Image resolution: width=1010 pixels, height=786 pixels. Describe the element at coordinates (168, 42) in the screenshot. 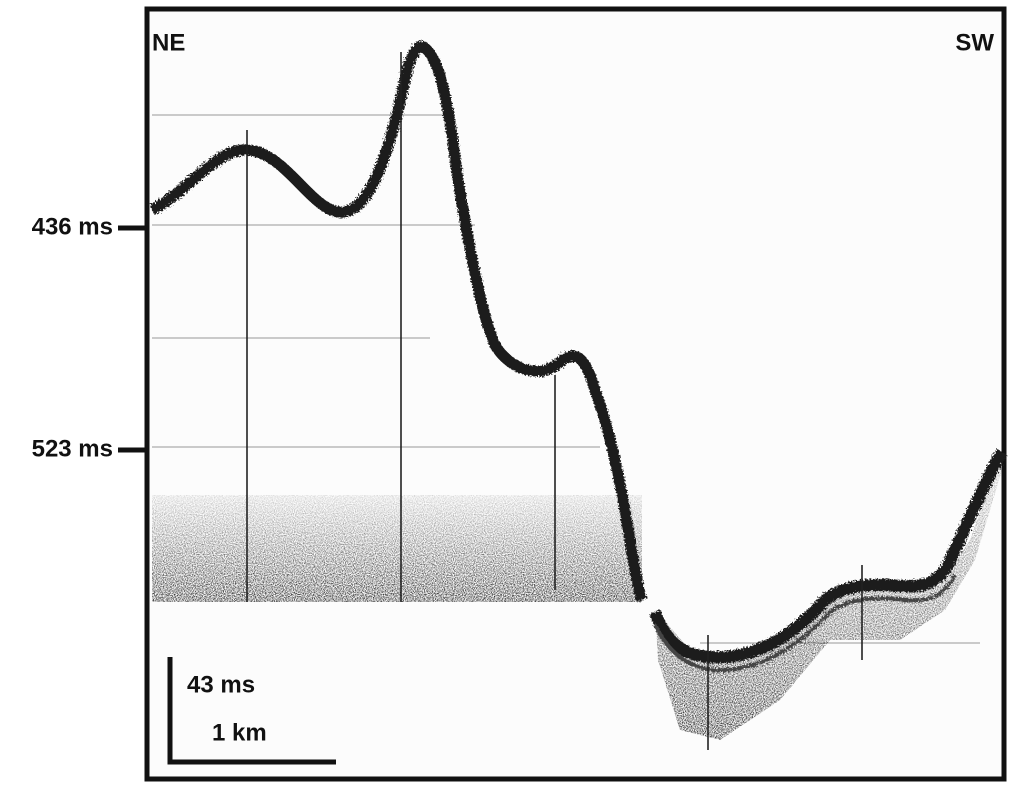

I see `direction-label: NE` at that location.